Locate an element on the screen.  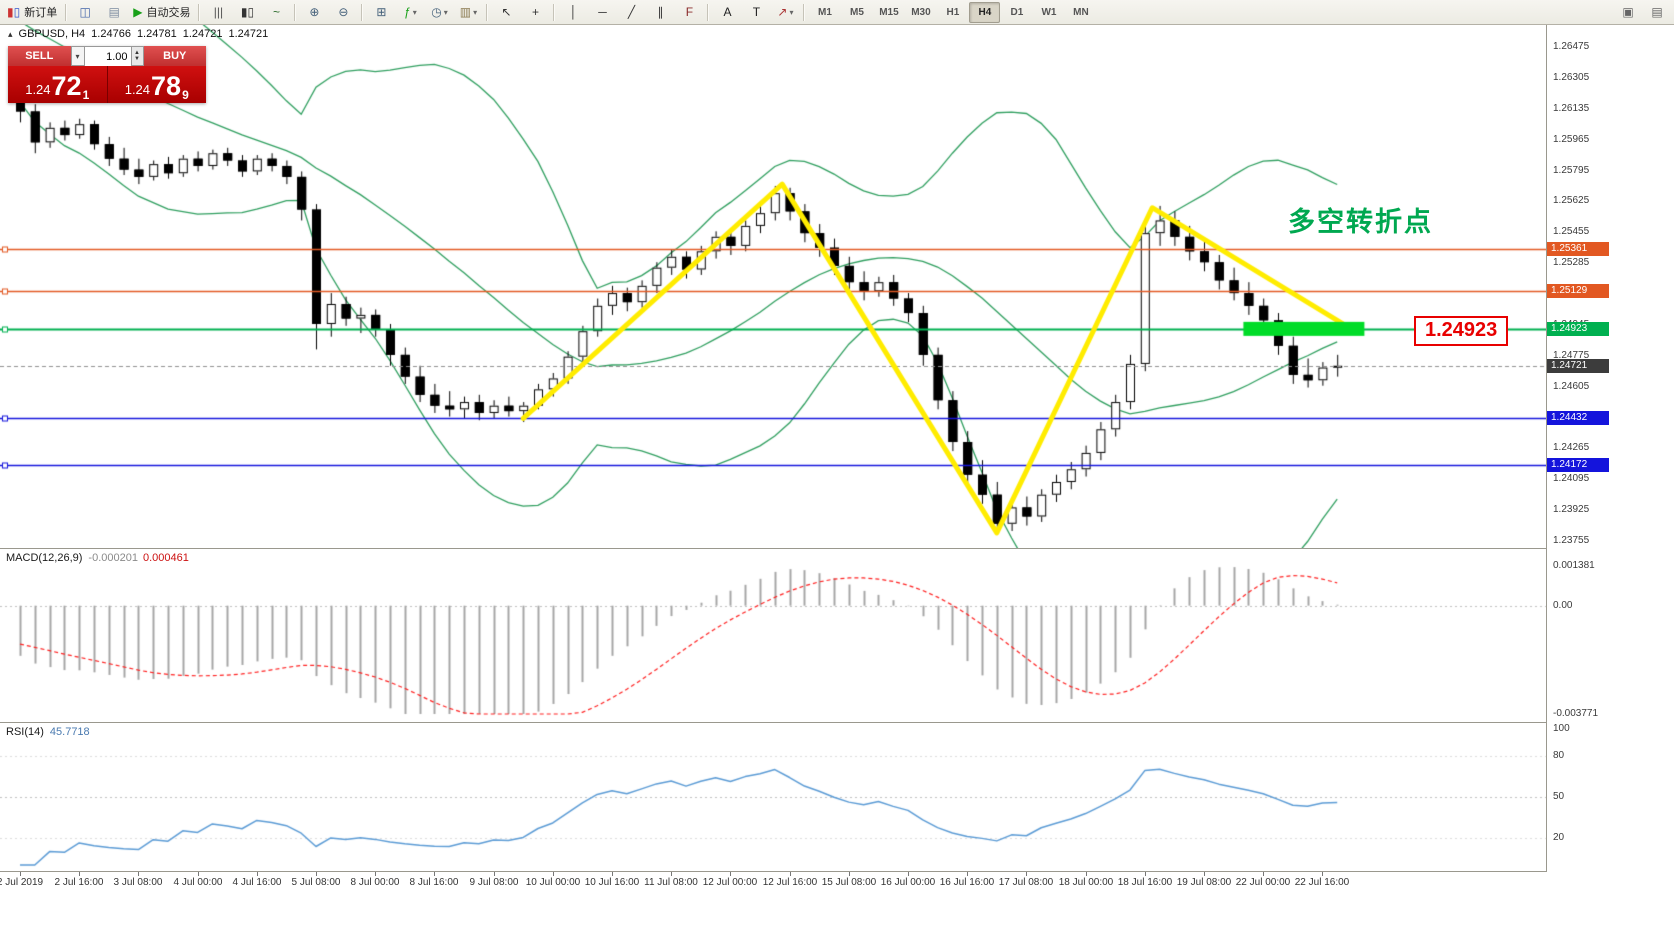
time-axis-label: 12 Jul 16:00 is located at coordinates (790, 882).